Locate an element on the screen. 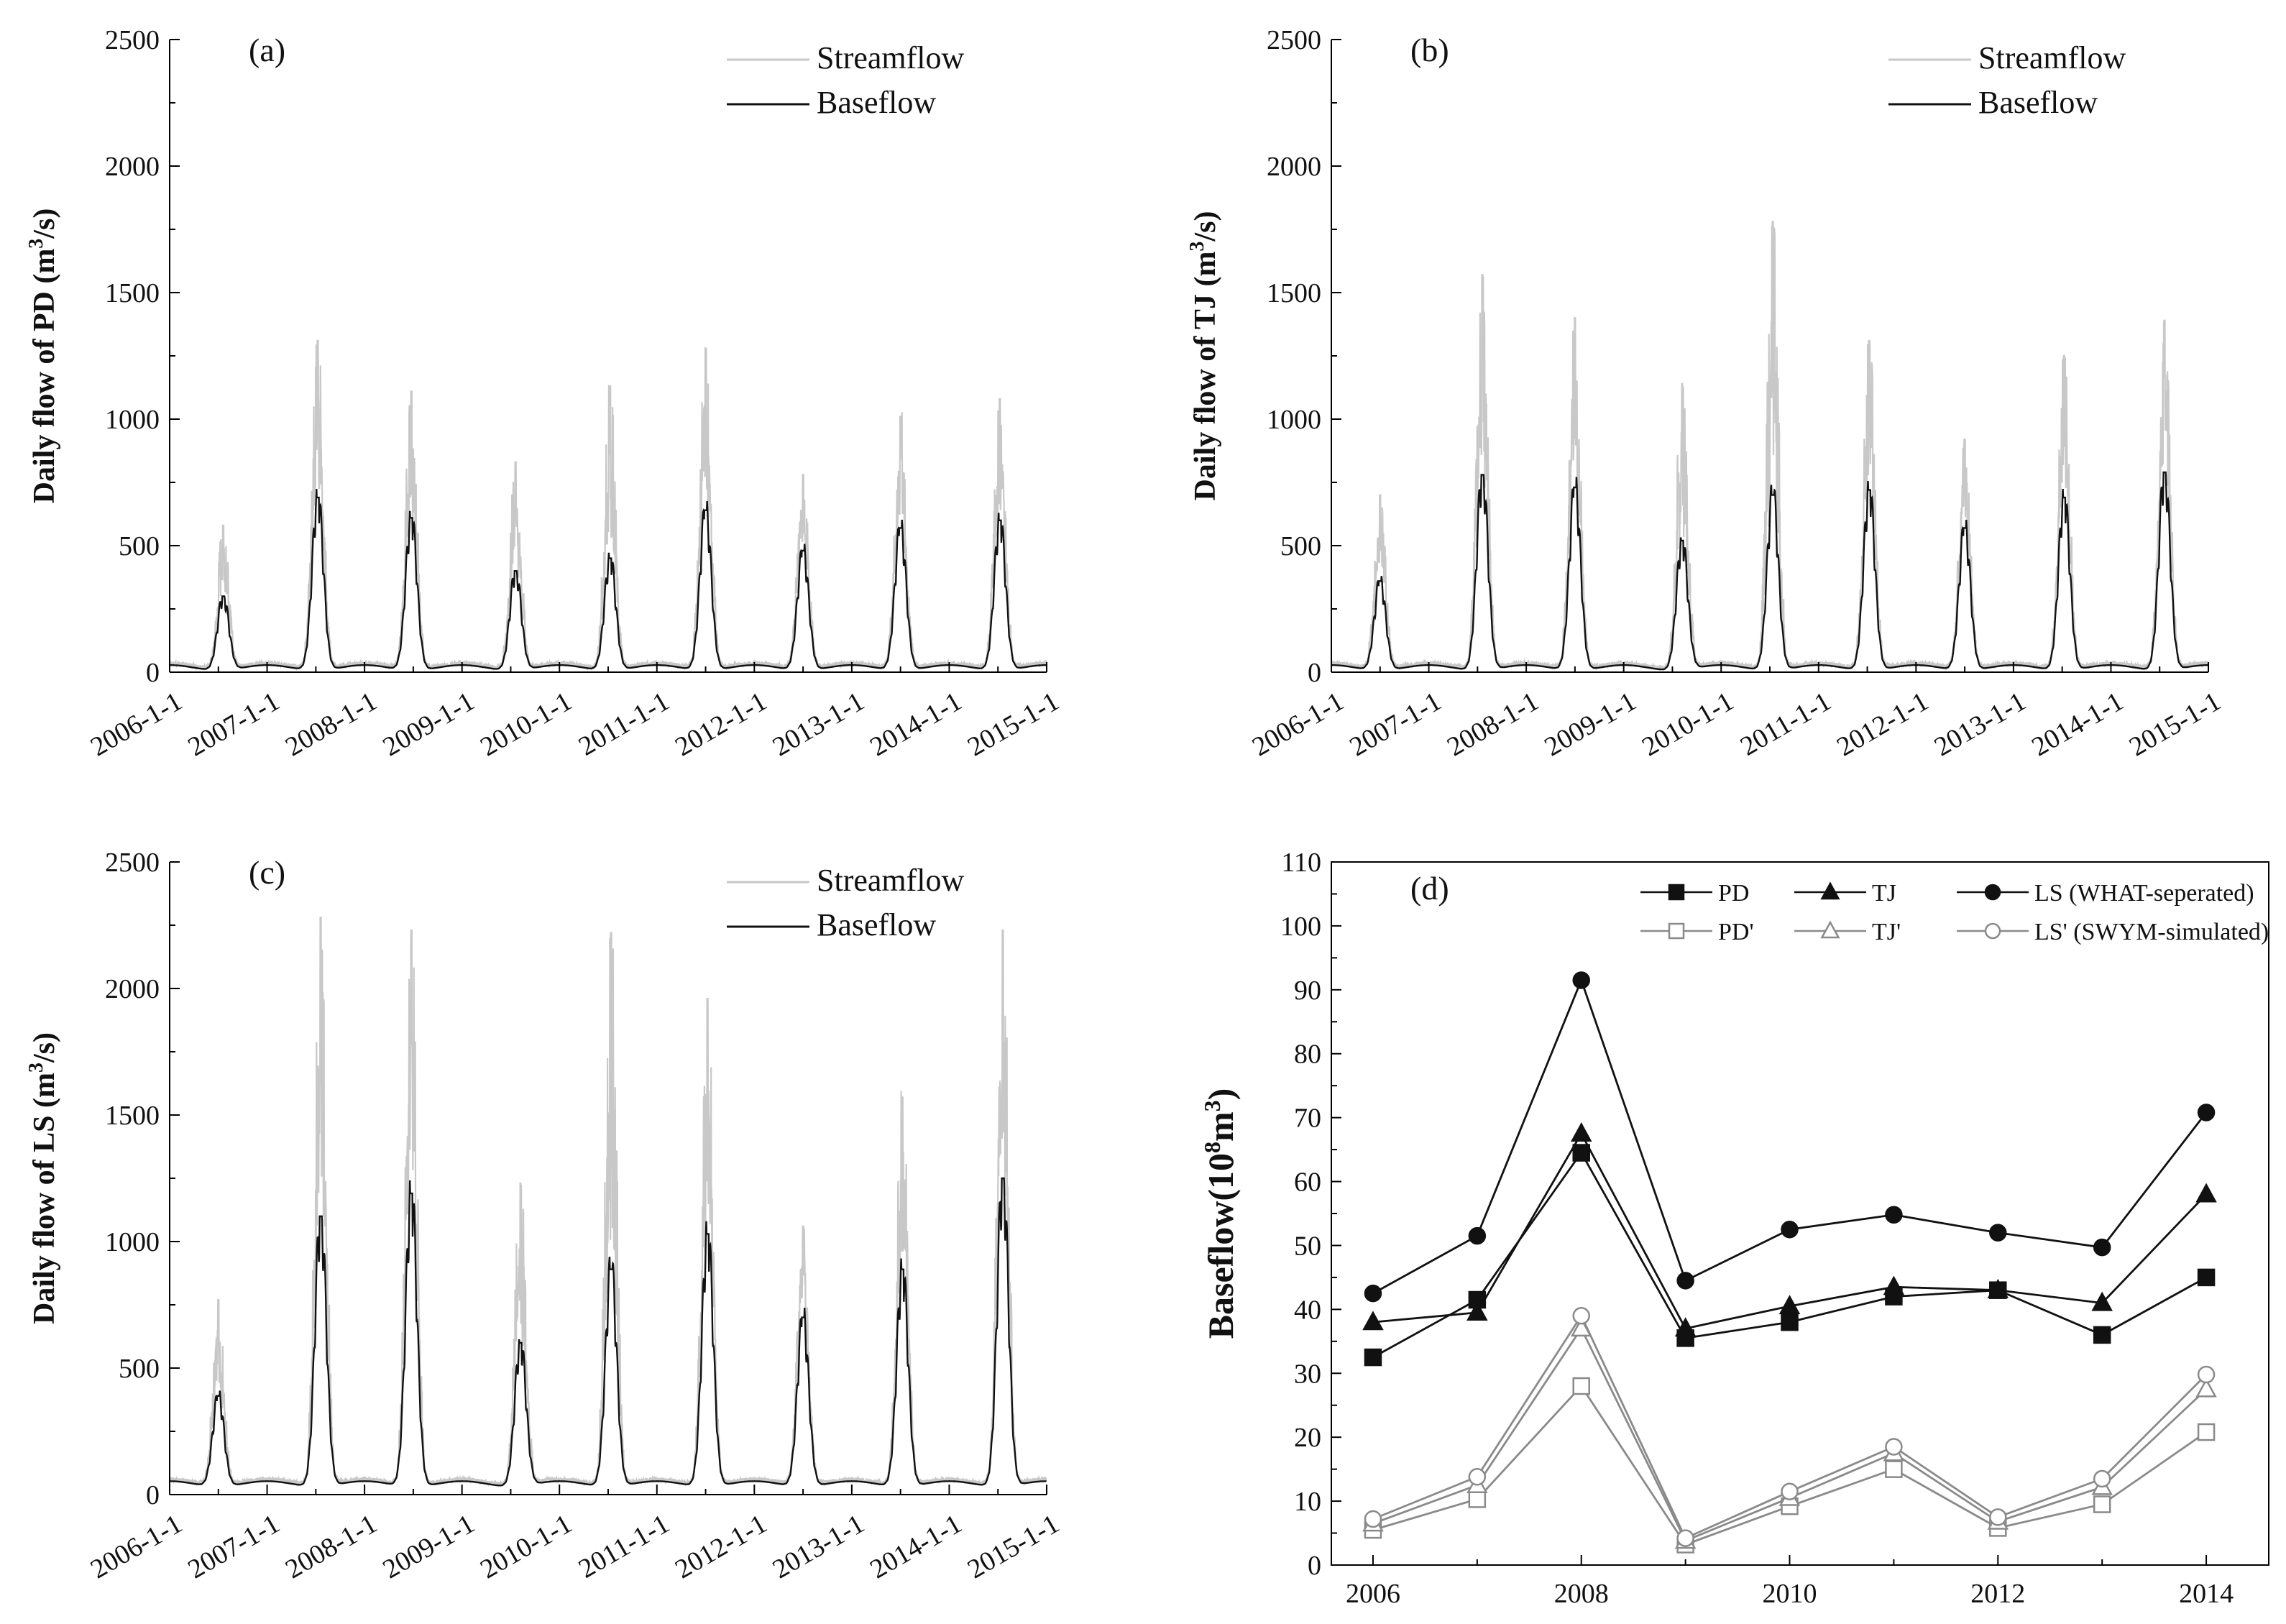 The height and width of the screenshot is (1624, 2286). x-tick-label: 2009-1-1 is located at coordinates (429, 724).